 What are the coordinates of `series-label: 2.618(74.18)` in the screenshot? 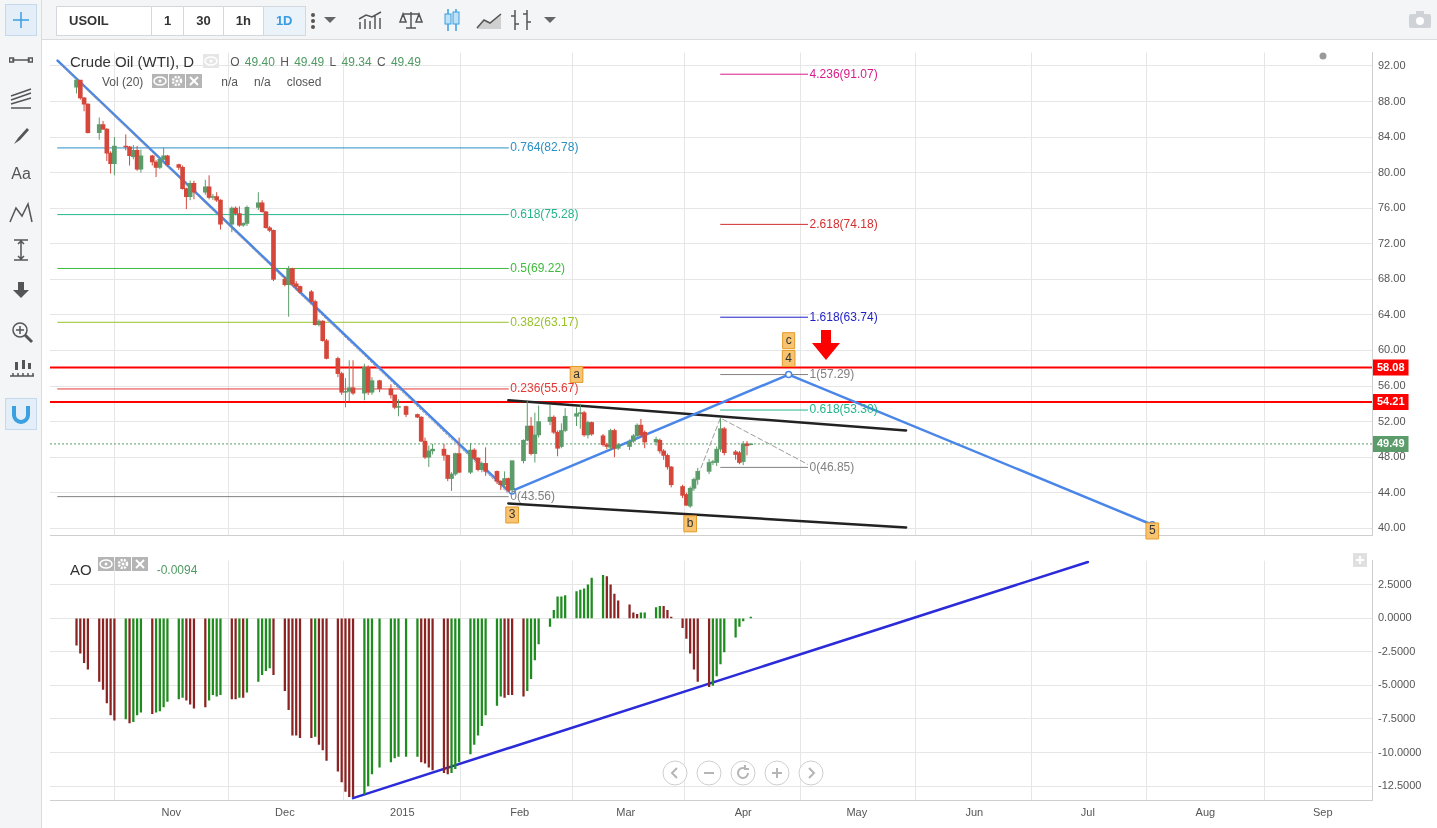 It's located at (843, 223).